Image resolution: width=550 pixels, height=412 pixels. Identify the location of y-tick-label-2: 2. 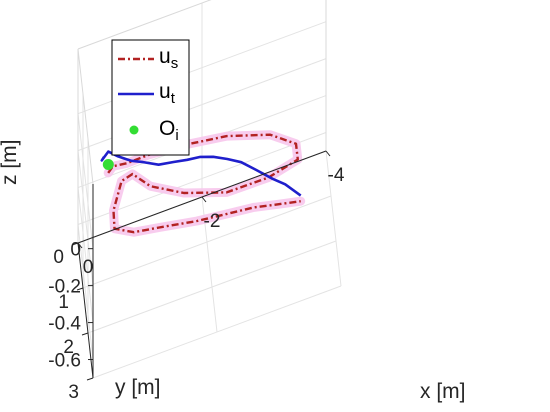
(68, 347).